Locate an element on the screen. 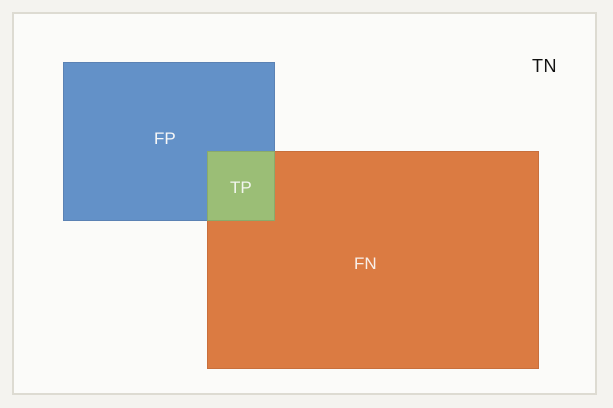 The width and height of the screenshot is (613, 408). true-positive-region is located at coordinates (241, 186).